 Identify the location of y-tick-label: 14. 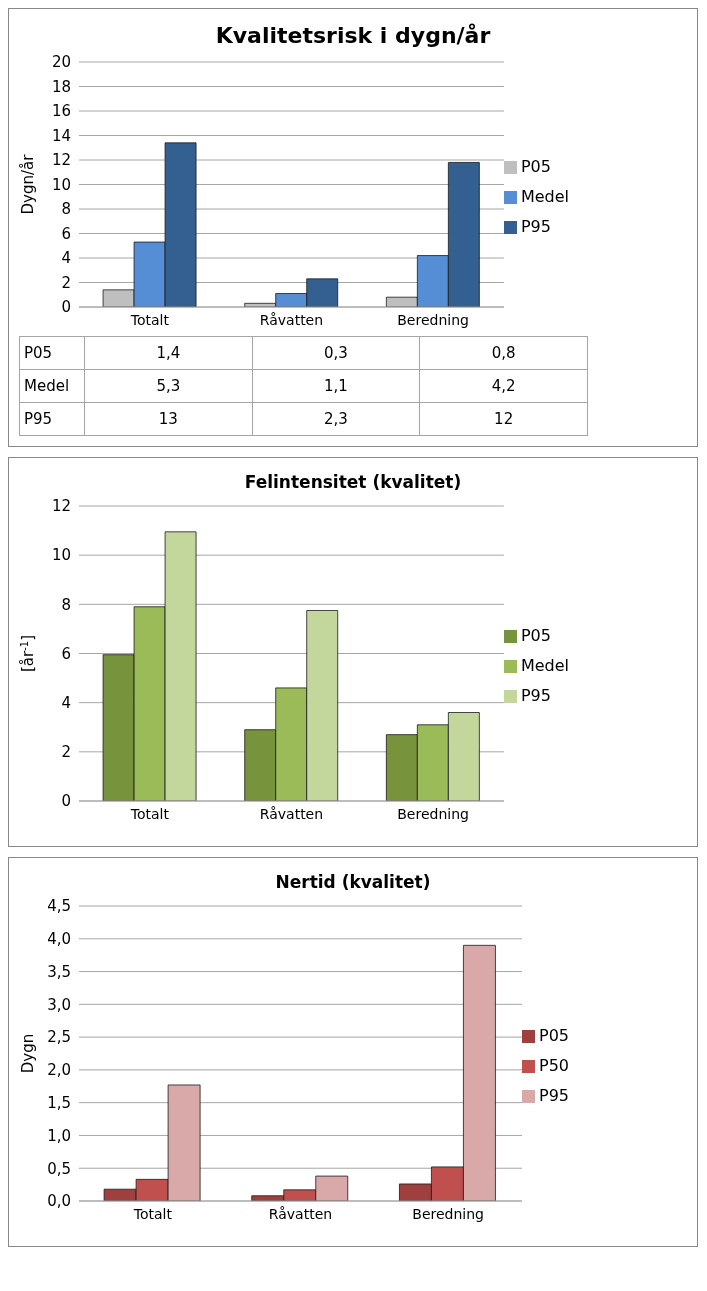
(61, 135).